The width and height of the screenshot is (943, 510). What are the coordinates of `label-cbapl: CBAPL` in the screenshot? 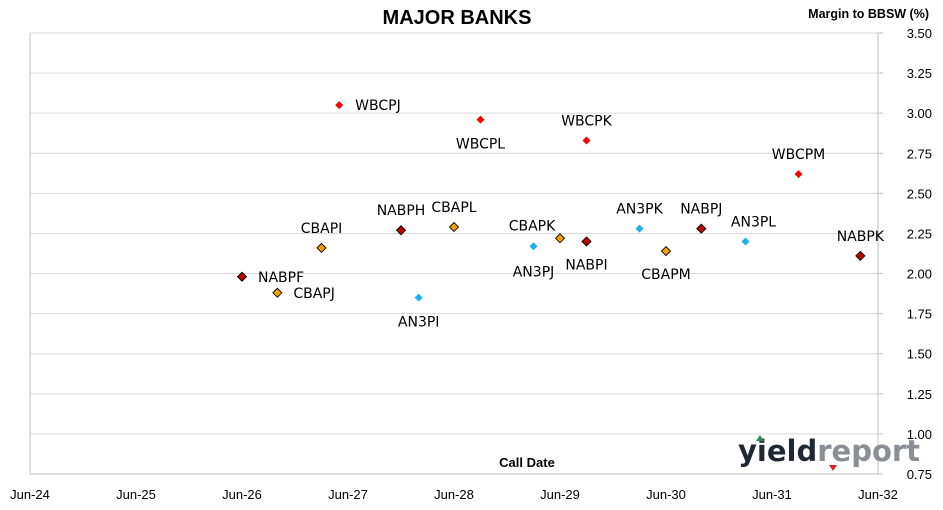 It's located at (453, 208).